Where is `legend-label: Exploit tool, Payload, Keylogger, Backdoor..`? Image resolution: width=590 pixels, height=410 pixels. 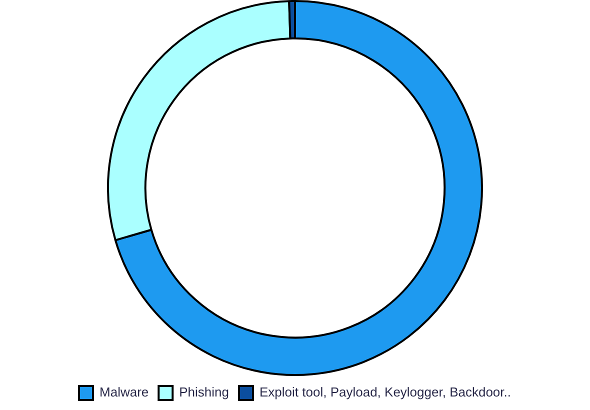
legend-label: Exploit tool, Payload, Keylogger, Backdoor.. is located at coordinates (385, 392).